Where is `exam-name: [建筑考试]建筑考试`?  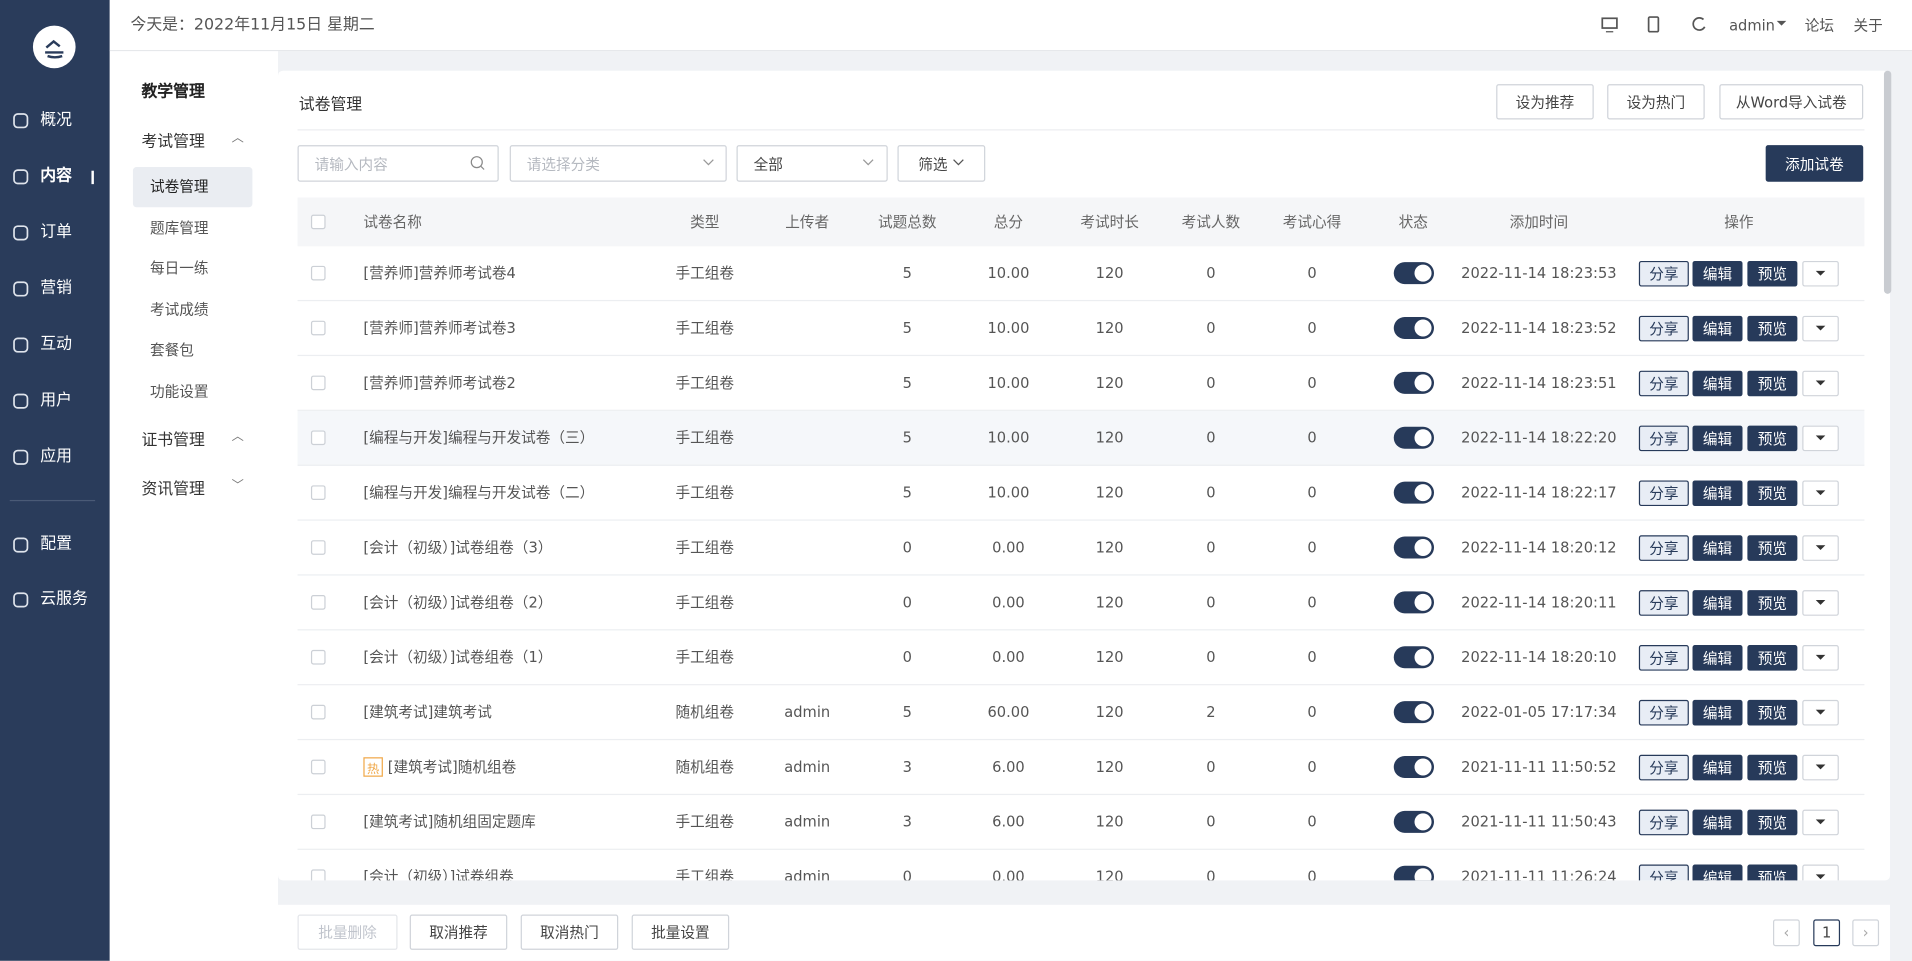
exam-name: [建筑考试]建筑考试 is located at coordinates (427, 712).